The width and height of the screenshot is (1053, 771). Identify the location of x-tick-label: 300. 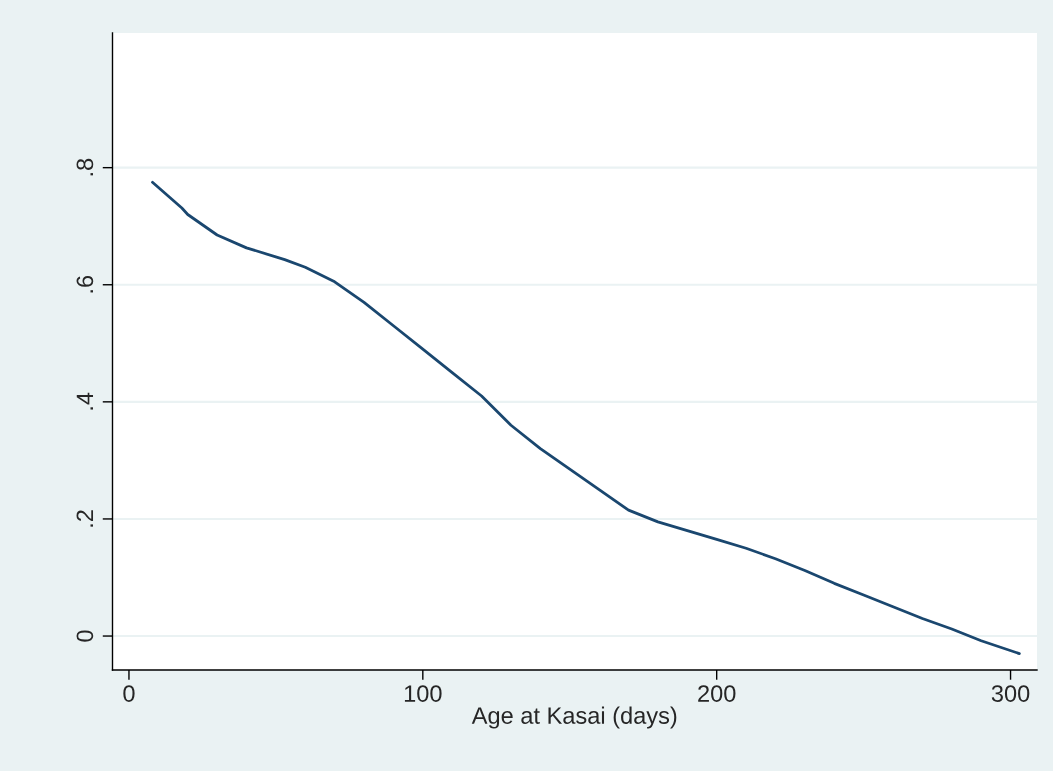
(1010, 693).